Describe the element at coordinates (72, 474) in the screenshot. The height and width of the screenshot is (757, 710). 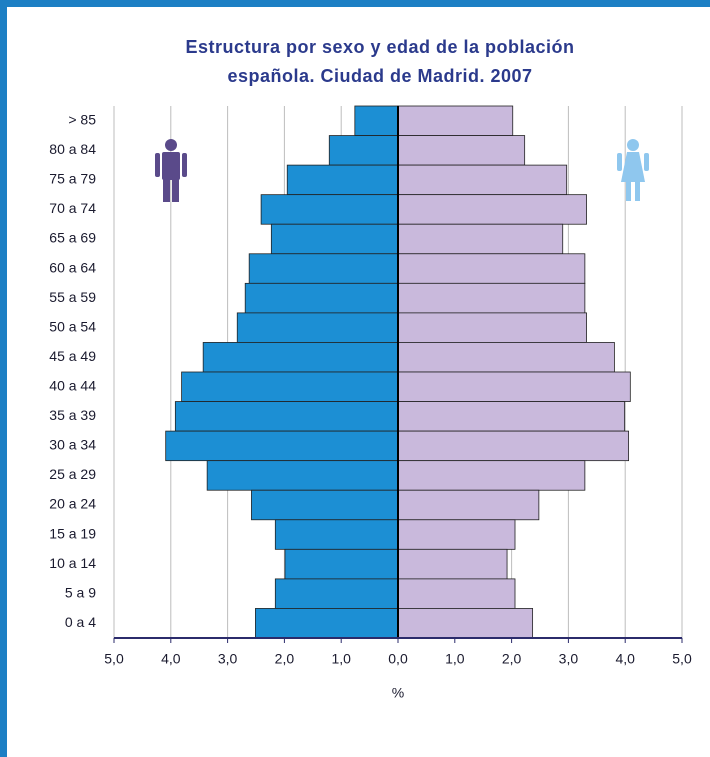
I see `y-tick-label: 25 a 29` at that location.